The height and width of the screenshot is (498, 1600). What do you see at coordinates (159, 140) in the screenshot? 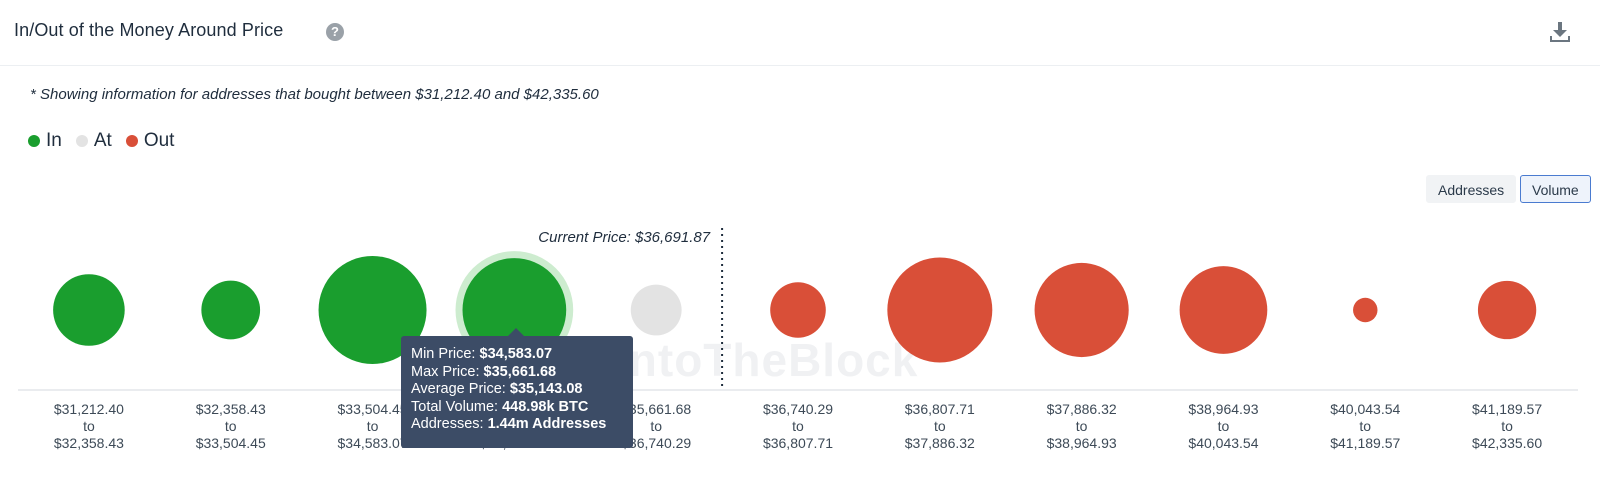
I see `legend-label-out: Out` at bounding box center [159, 140].